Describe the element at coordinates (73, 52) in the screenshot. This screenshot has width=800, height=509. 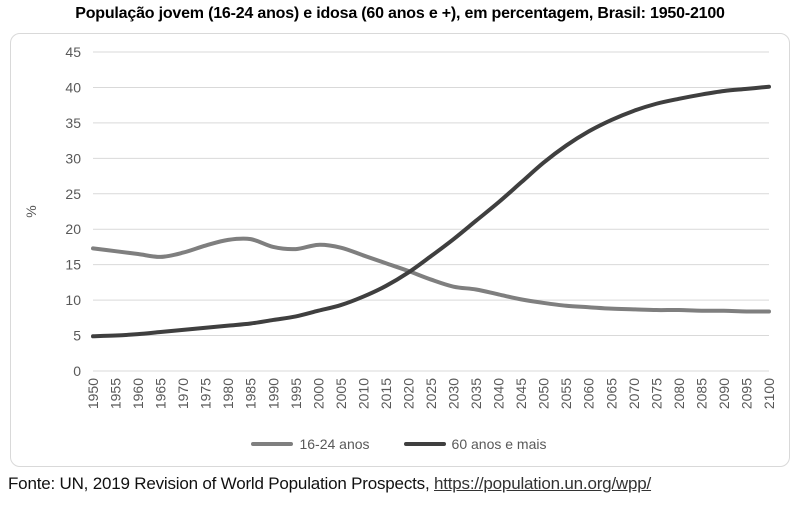
I see `y-tick-label: 45` at that location.